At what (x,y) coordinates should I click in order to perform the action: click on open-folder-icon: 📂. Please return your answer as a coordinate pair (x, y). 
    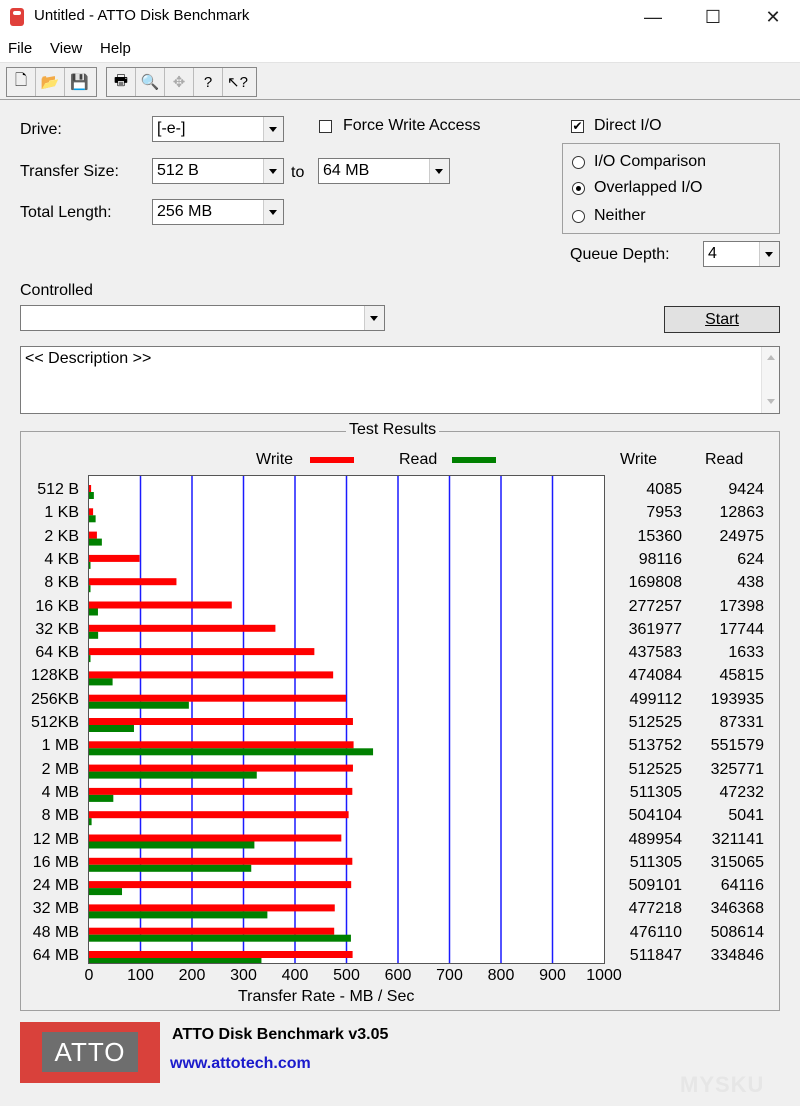
    Looking at the image, I should click on (50, 82).